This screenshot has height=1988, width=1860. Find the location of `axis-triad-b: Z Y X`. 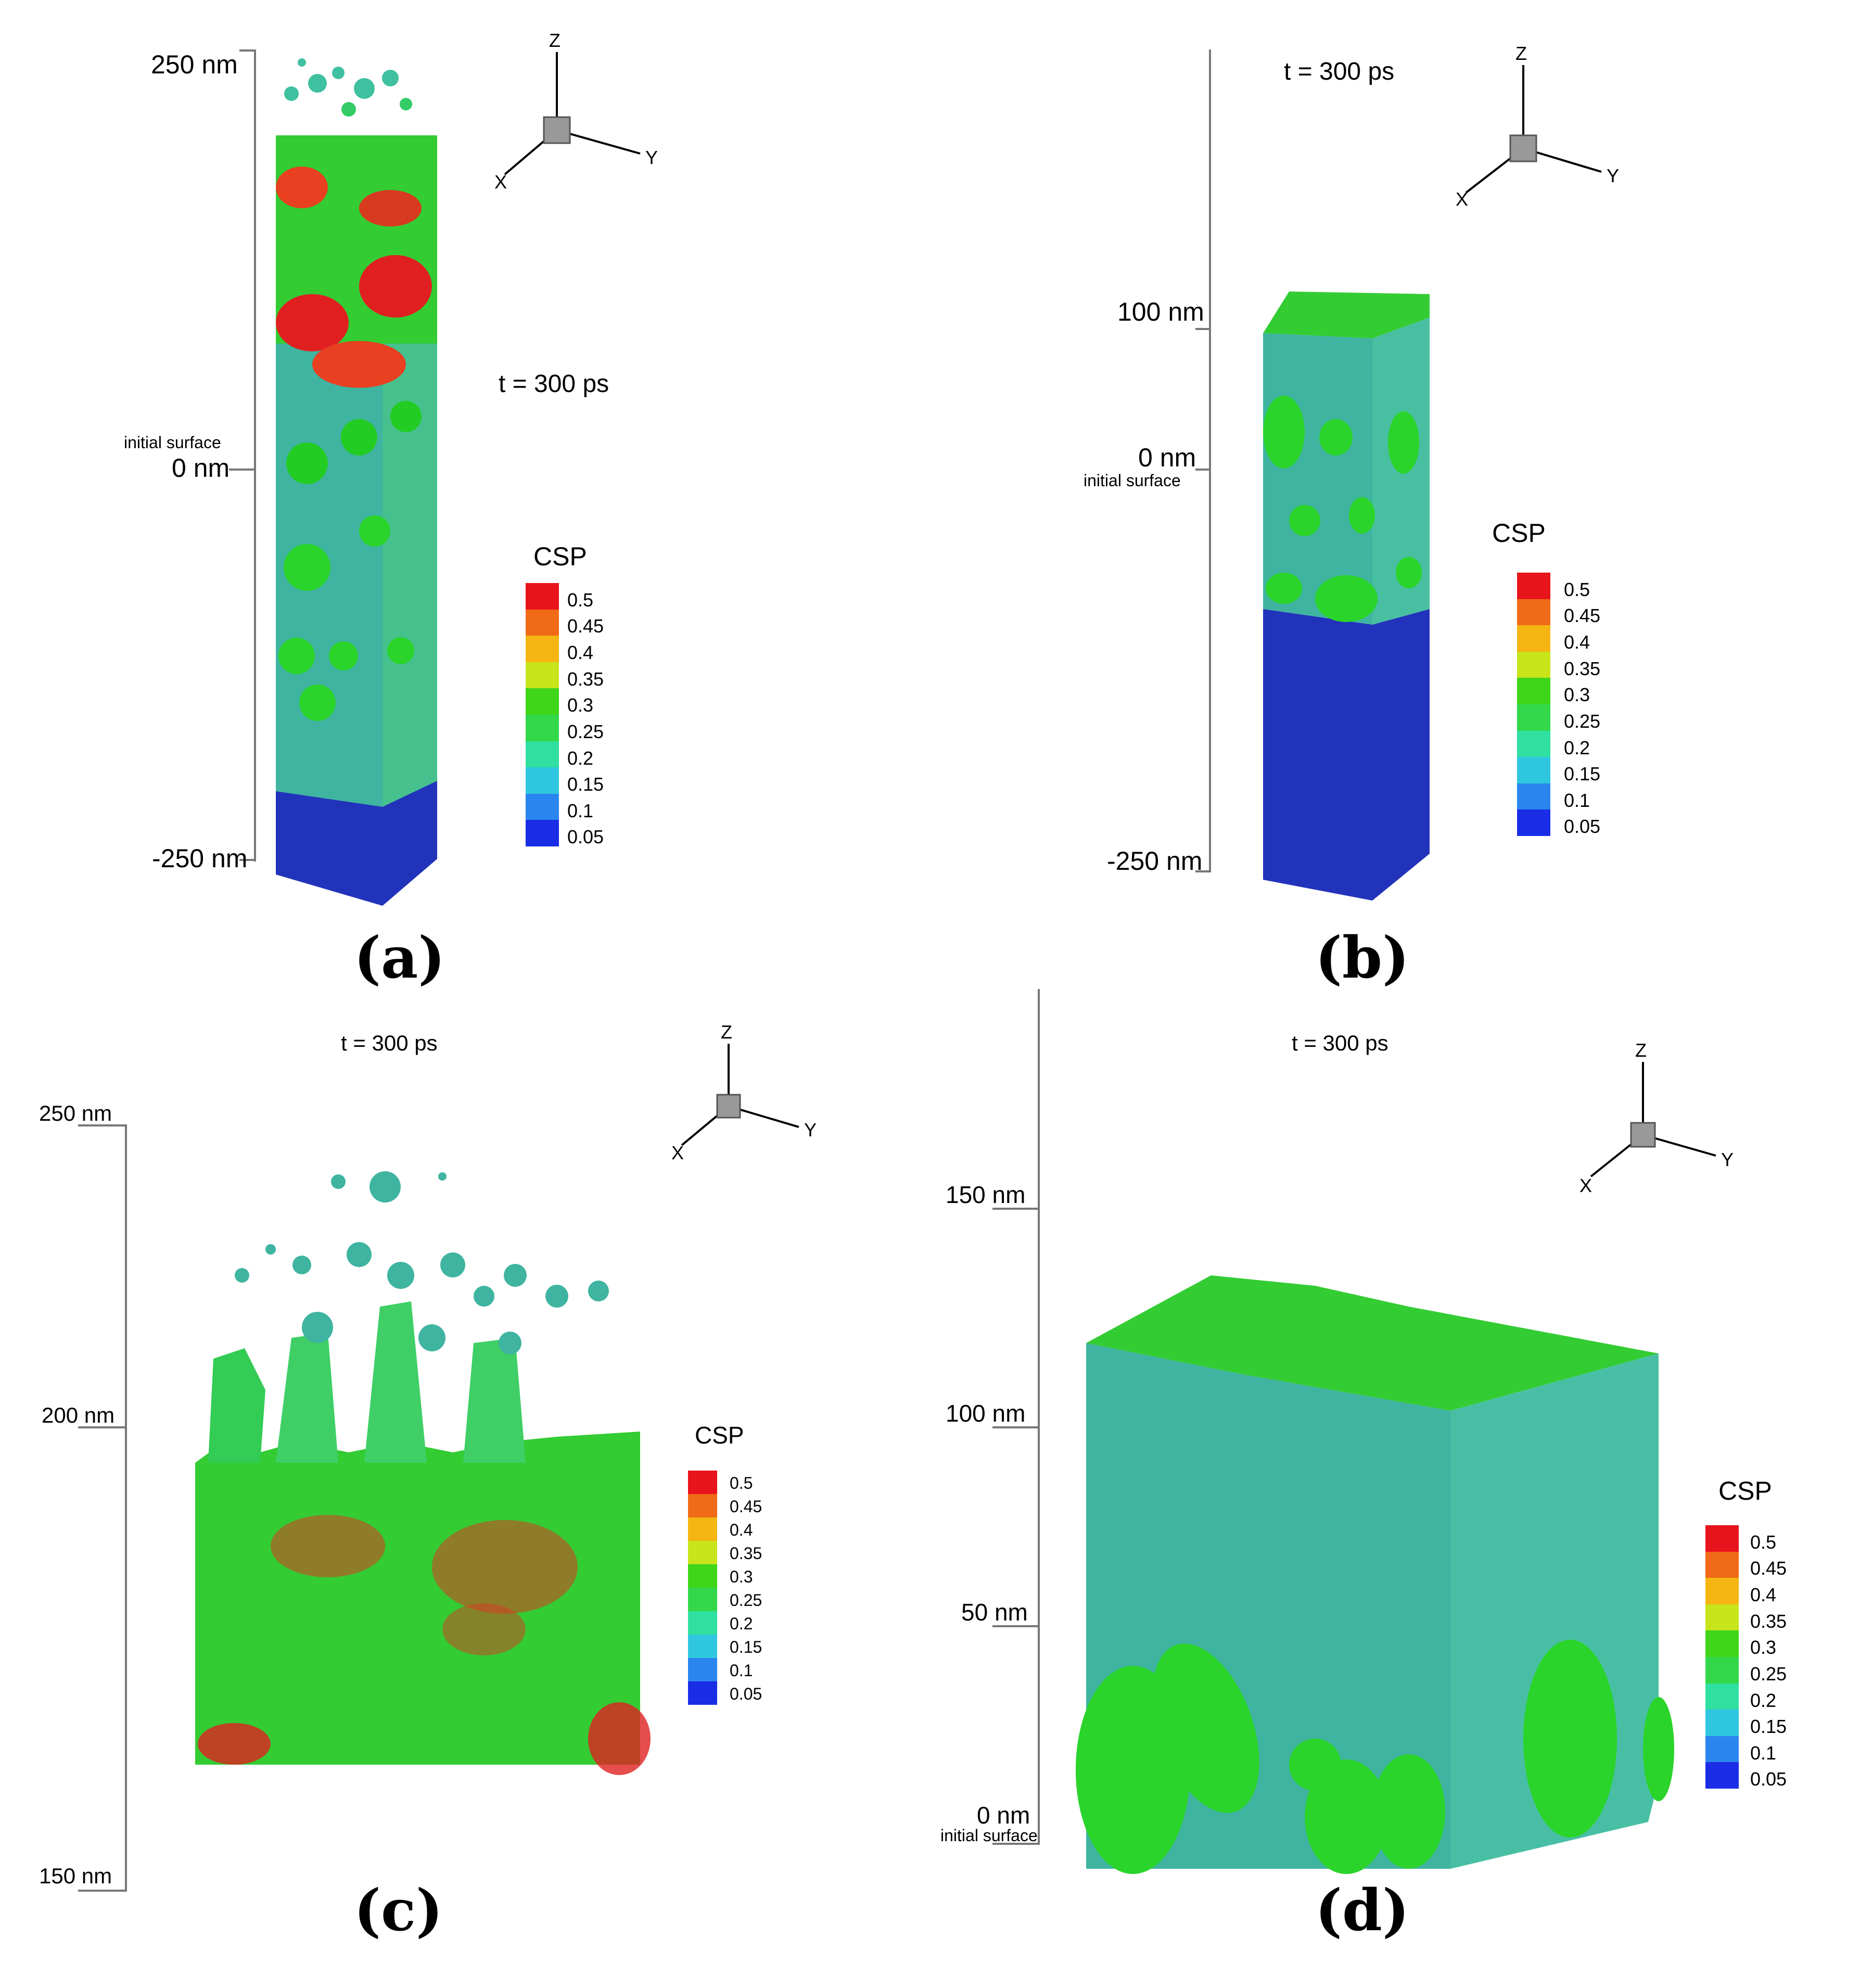

axis-triad-b: Z Y X is located at coordinates (1538, 126).